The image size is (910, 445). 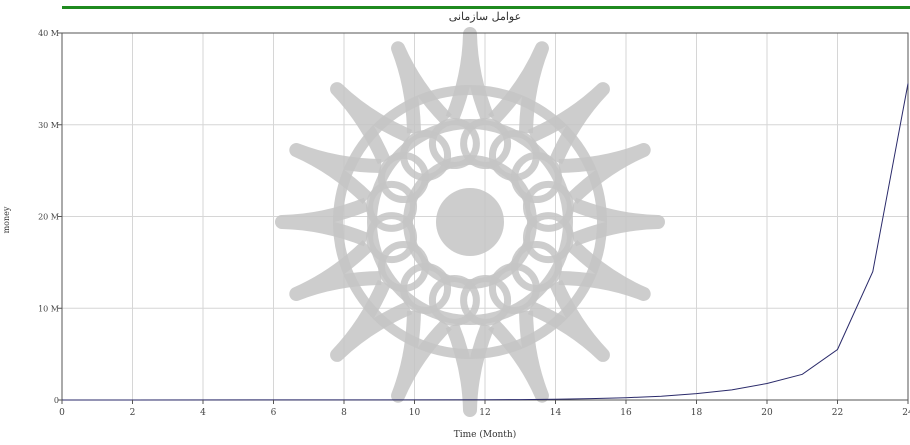 What do you see at coordinates (556, 413) in the screenshot?
I see `x-tick-label: 14` at bounding box center [556, 413].